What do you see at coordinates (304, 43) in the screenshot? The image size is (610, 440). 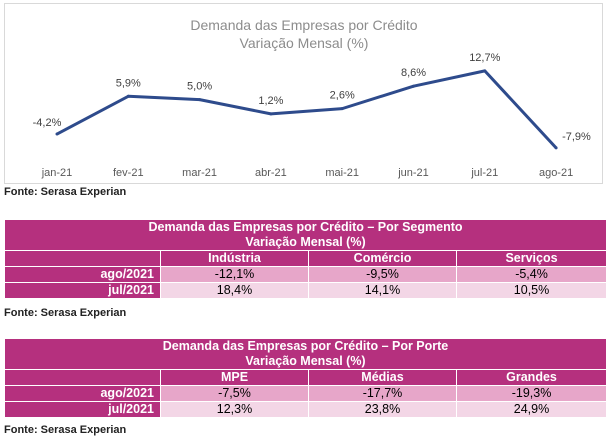 I see `chart-subtitle: Variação Mensal (%)` at bounding box center [304, 43].